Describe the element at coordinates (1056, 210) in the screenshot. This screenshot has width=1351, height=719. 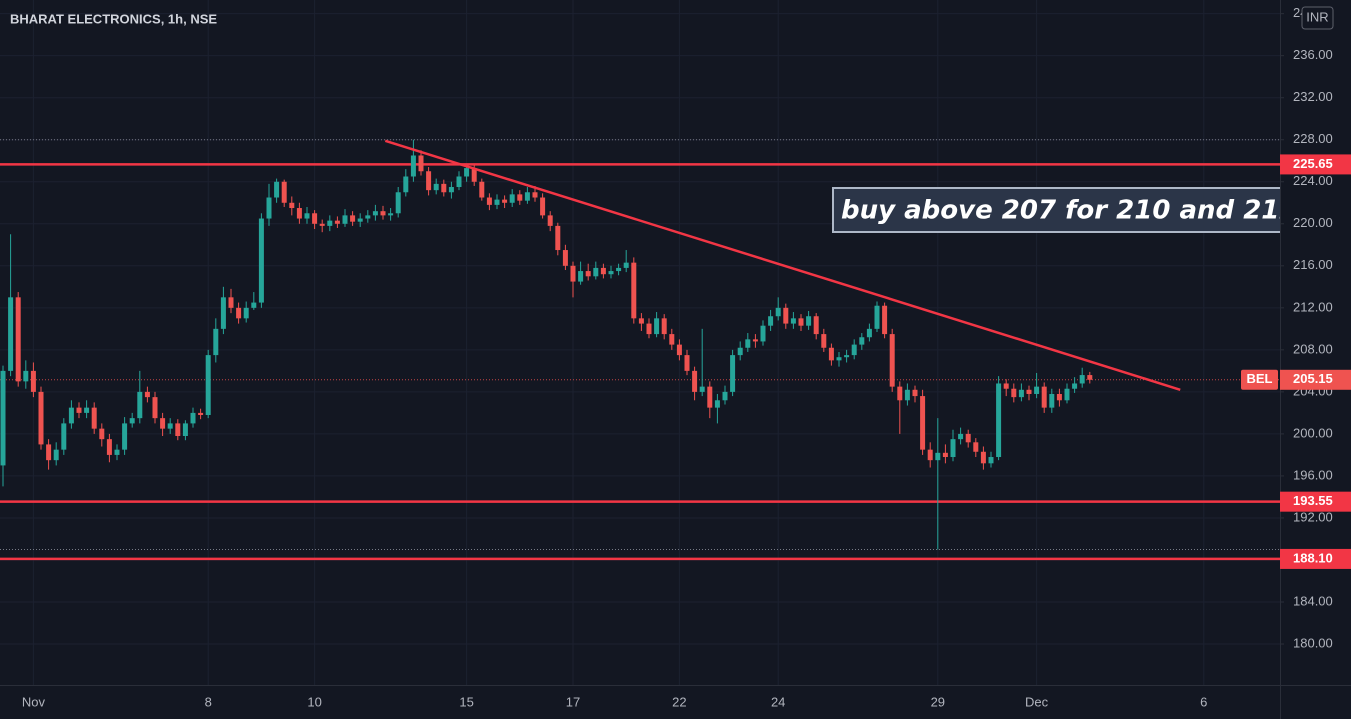
I see `annotation-box` at that location.